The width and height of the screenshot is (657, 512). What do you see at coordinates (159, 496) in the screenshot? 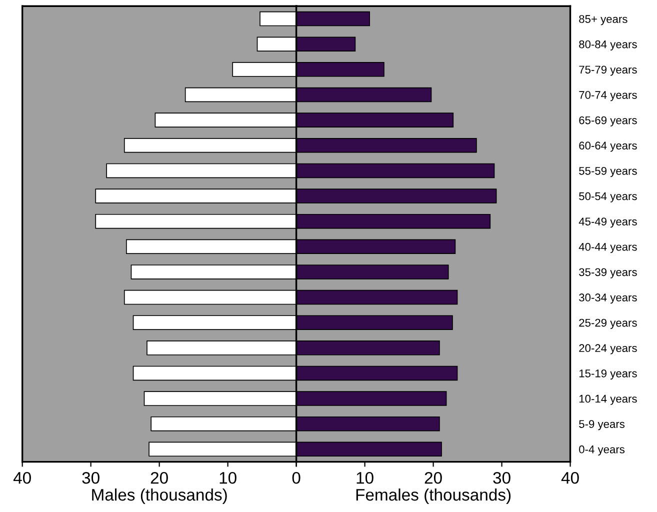
I see `x-axis-title: Males (thousands)` at bounding box center [159, 496].